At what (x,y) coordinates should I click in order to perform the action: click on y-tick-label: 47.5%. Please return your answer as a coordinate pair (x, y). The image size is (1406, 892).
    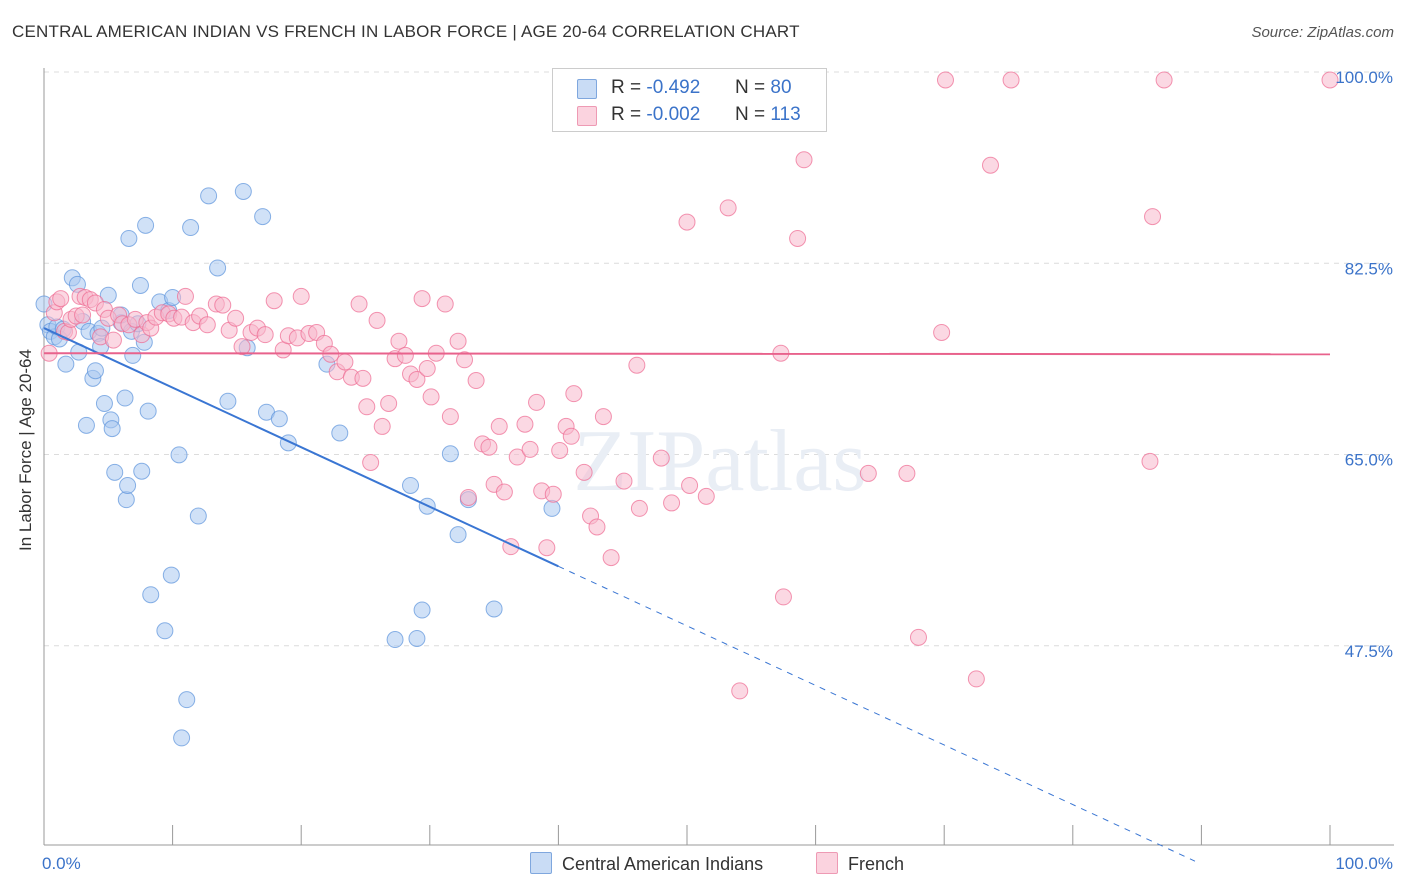
    Looking at the image, I should click on (1369, 651).